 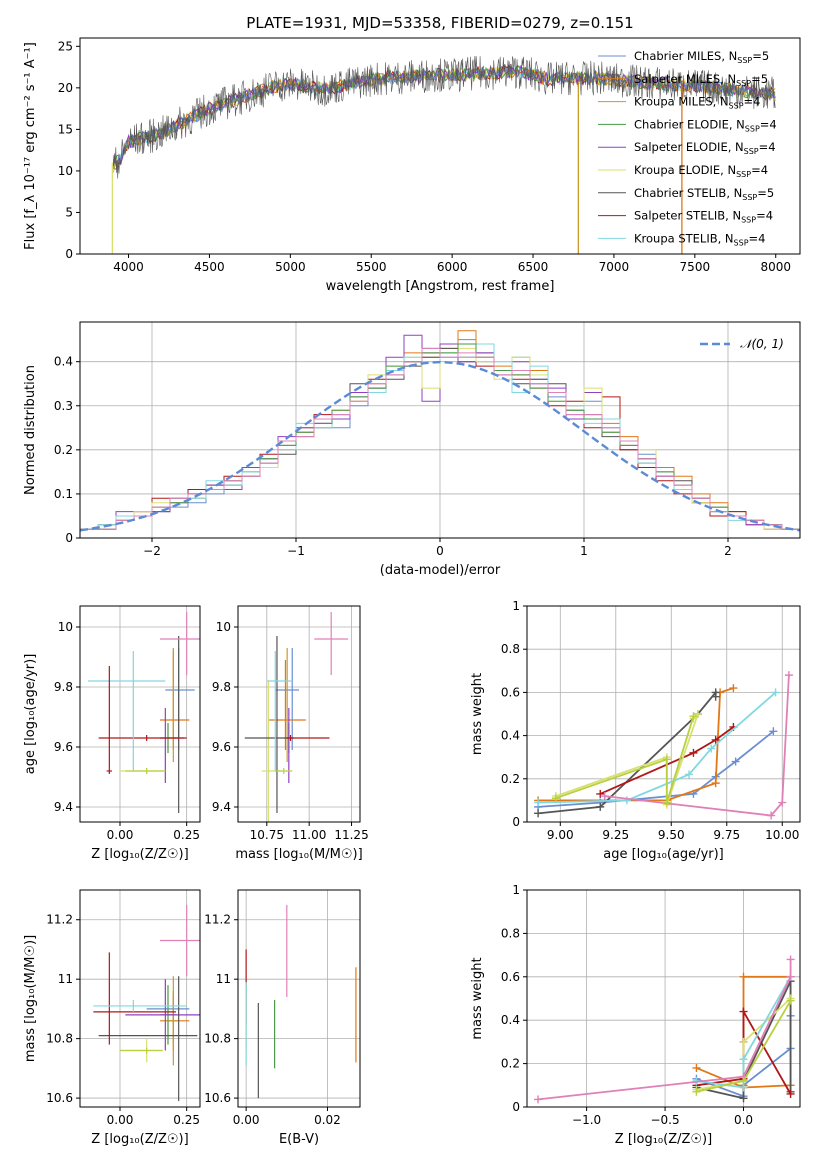 I want to click on y-tick-label: 25, so click(x=65, y=46).